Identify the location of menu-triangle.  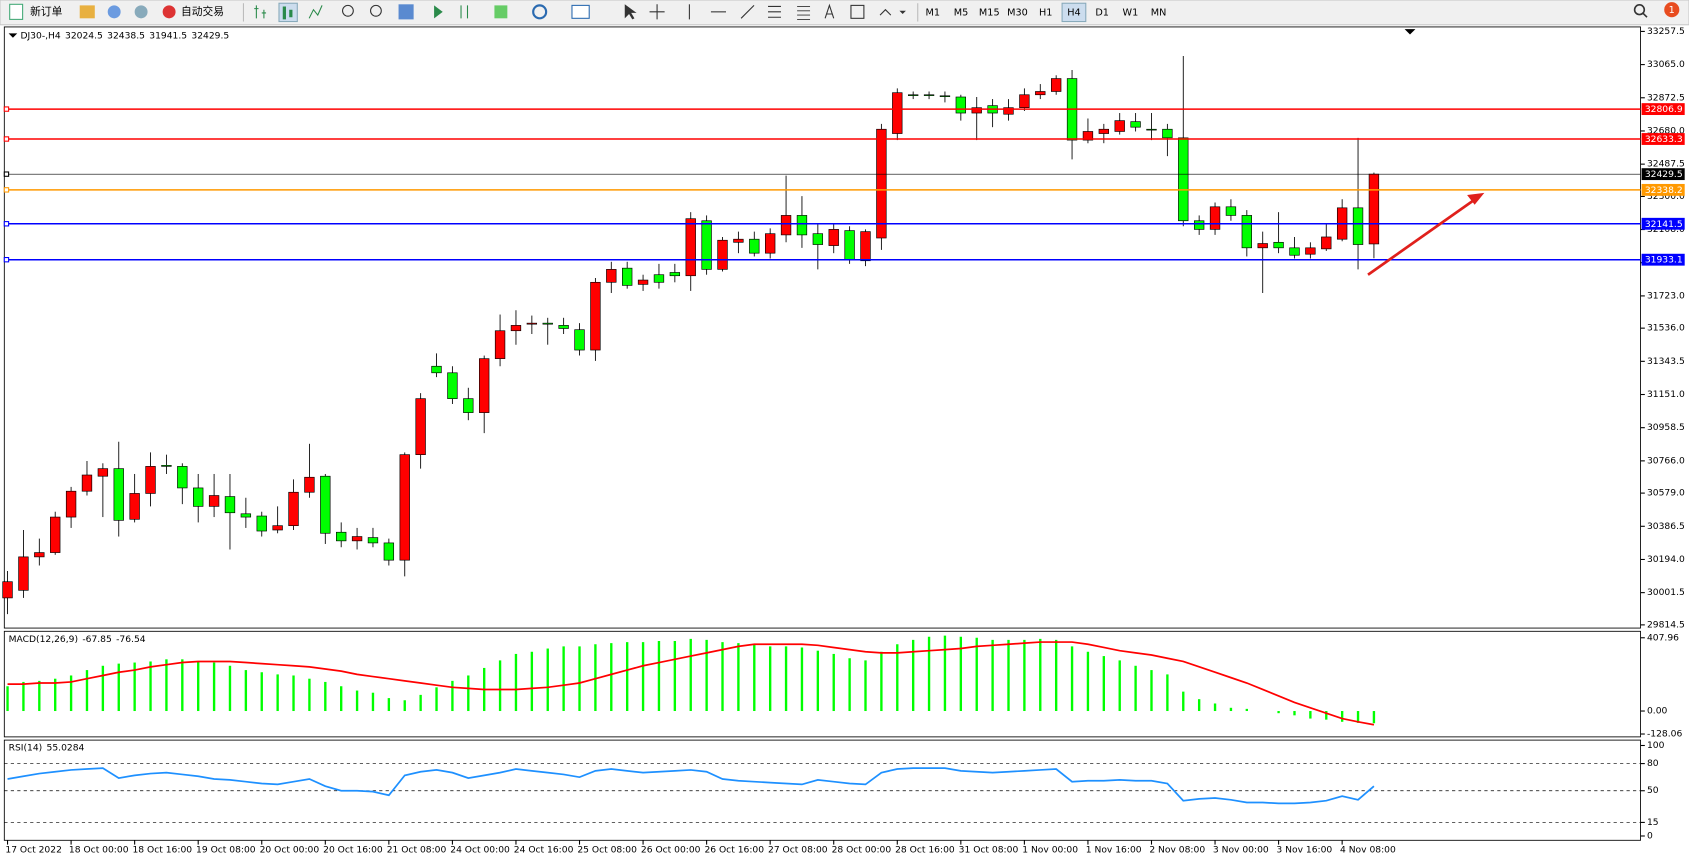
(13, 35).